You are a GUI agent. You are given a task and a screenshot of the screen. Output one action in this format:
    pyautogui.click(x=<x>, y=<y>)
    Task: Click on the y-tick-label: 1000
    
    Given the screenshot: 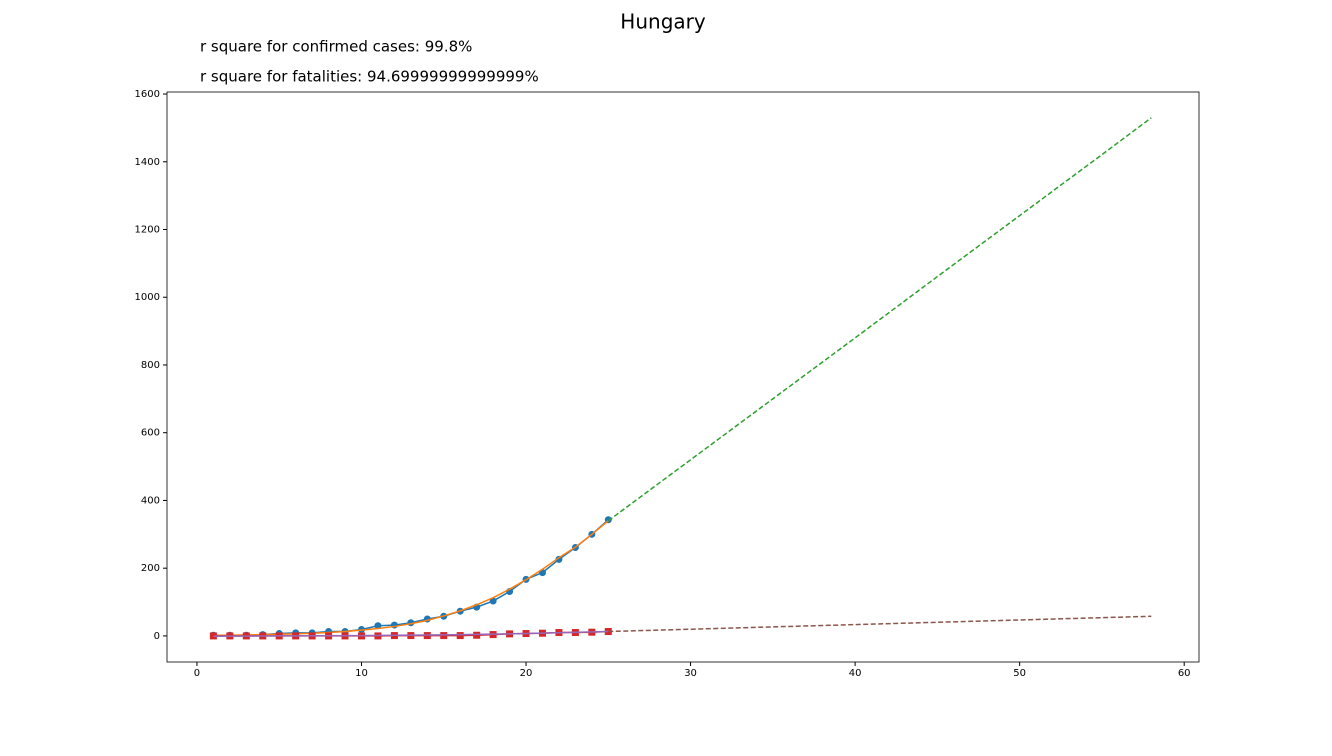 What is the action you would take?
    pyautogui.click(x=147, y=297)
    